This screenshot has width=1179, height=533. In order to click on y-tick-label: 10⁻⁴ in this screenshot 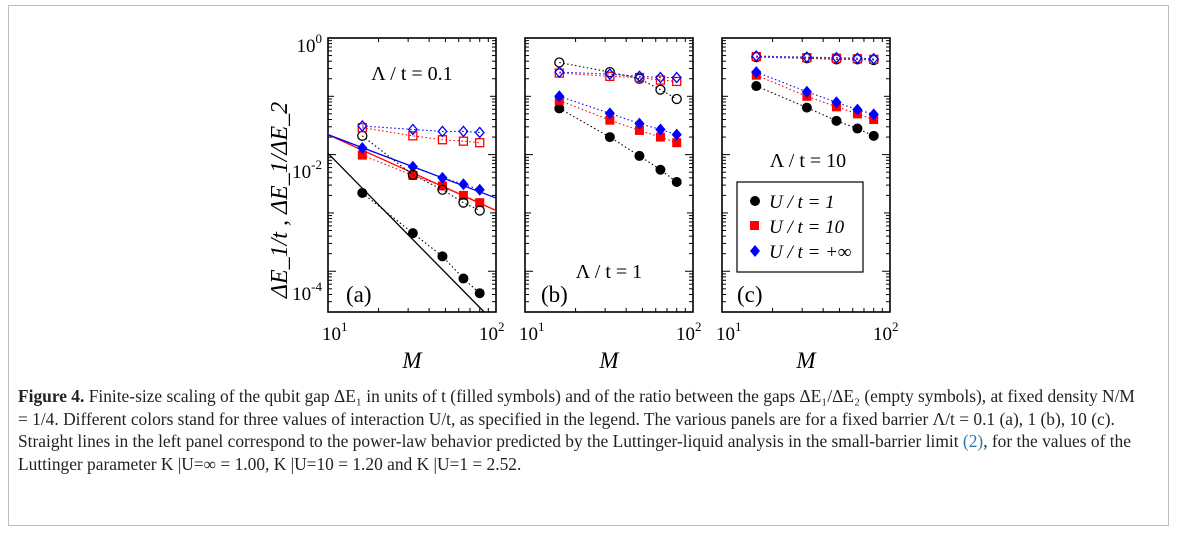, I will do `click(307, 292)`.